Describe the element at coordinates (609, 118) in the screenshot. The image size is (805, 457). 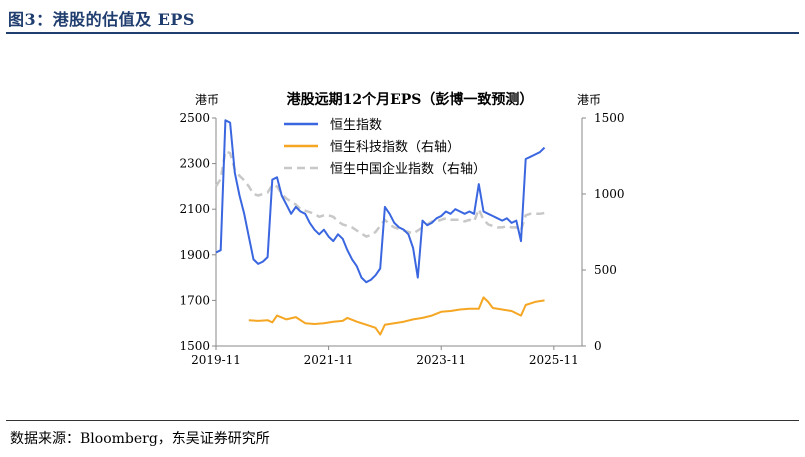
I see `right-tick-label: 1500` at that location.